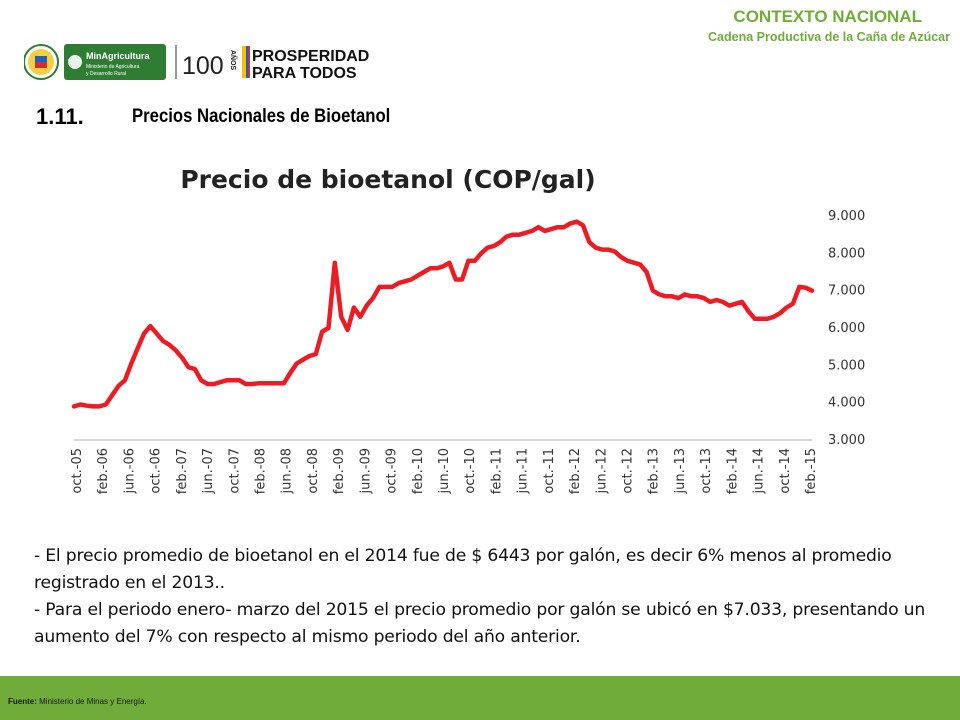 This screenshot has width=960, height=720. I want to click on x-tick-label: oct.-05, so click(77, 471).